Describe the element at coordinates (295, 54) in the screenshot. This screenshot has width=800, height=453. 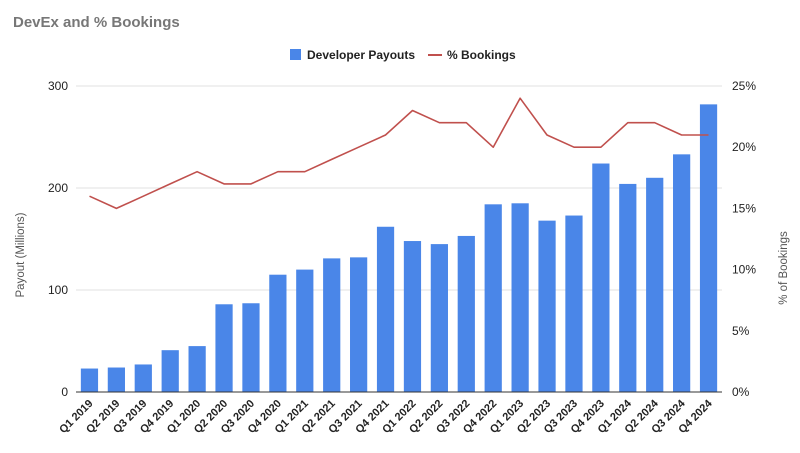
I see `legend-swatch-developer-payouts` at that location.